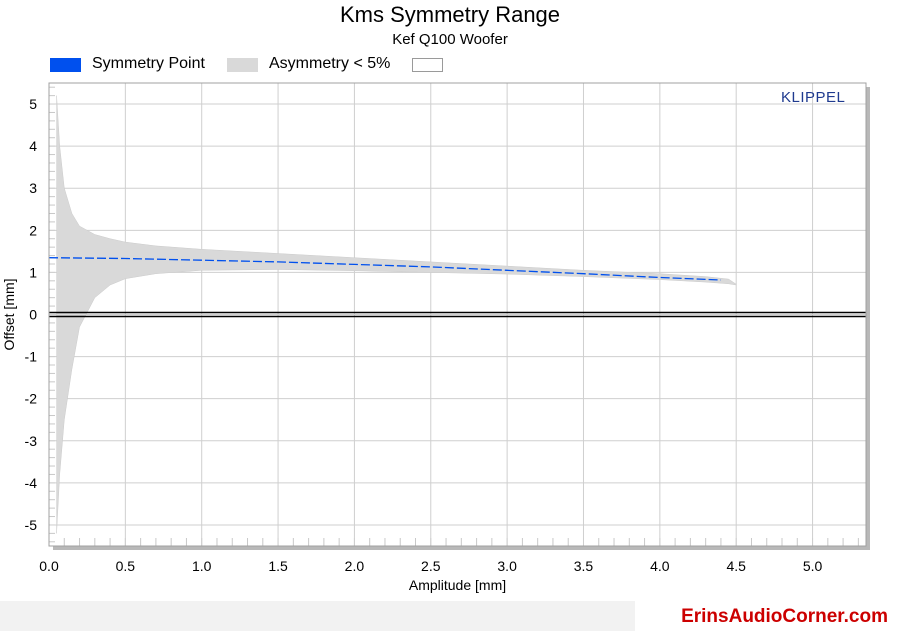  Describe the element at coordinates (126, 566) in the screenshot. I see `x-tick-label: 0.5` at that location.